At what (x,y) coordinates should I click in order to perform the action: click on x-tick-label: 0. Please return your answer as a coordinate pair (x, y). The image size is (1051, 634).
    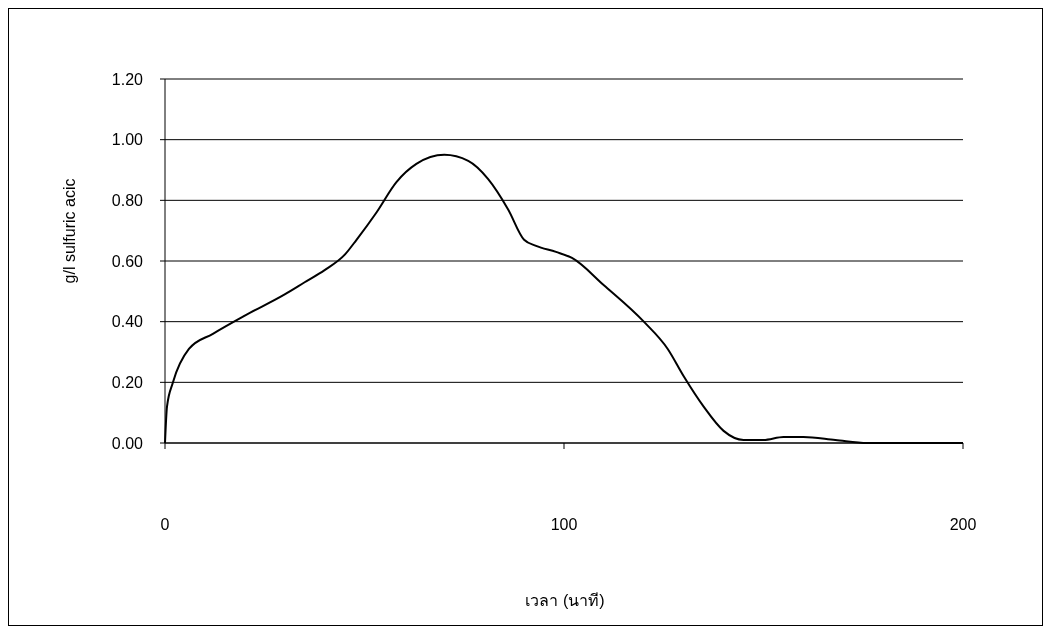
    Looking at the image, I should click on (165, 524).